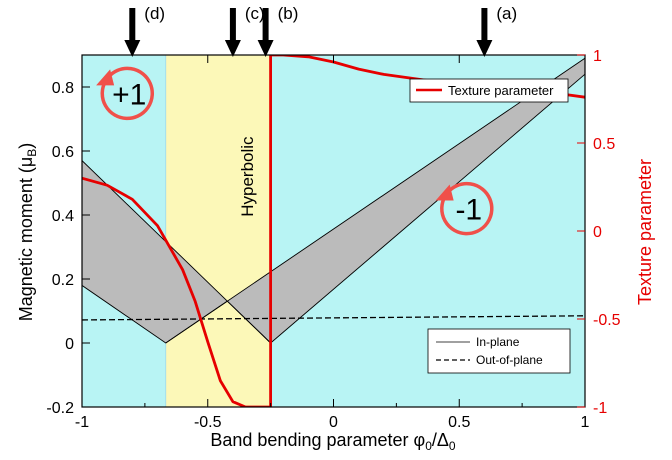  What do you see at coordinates (288, 13) in the screenshot?
I see `arrow-label: (b)` at bounding box center [288, 13].